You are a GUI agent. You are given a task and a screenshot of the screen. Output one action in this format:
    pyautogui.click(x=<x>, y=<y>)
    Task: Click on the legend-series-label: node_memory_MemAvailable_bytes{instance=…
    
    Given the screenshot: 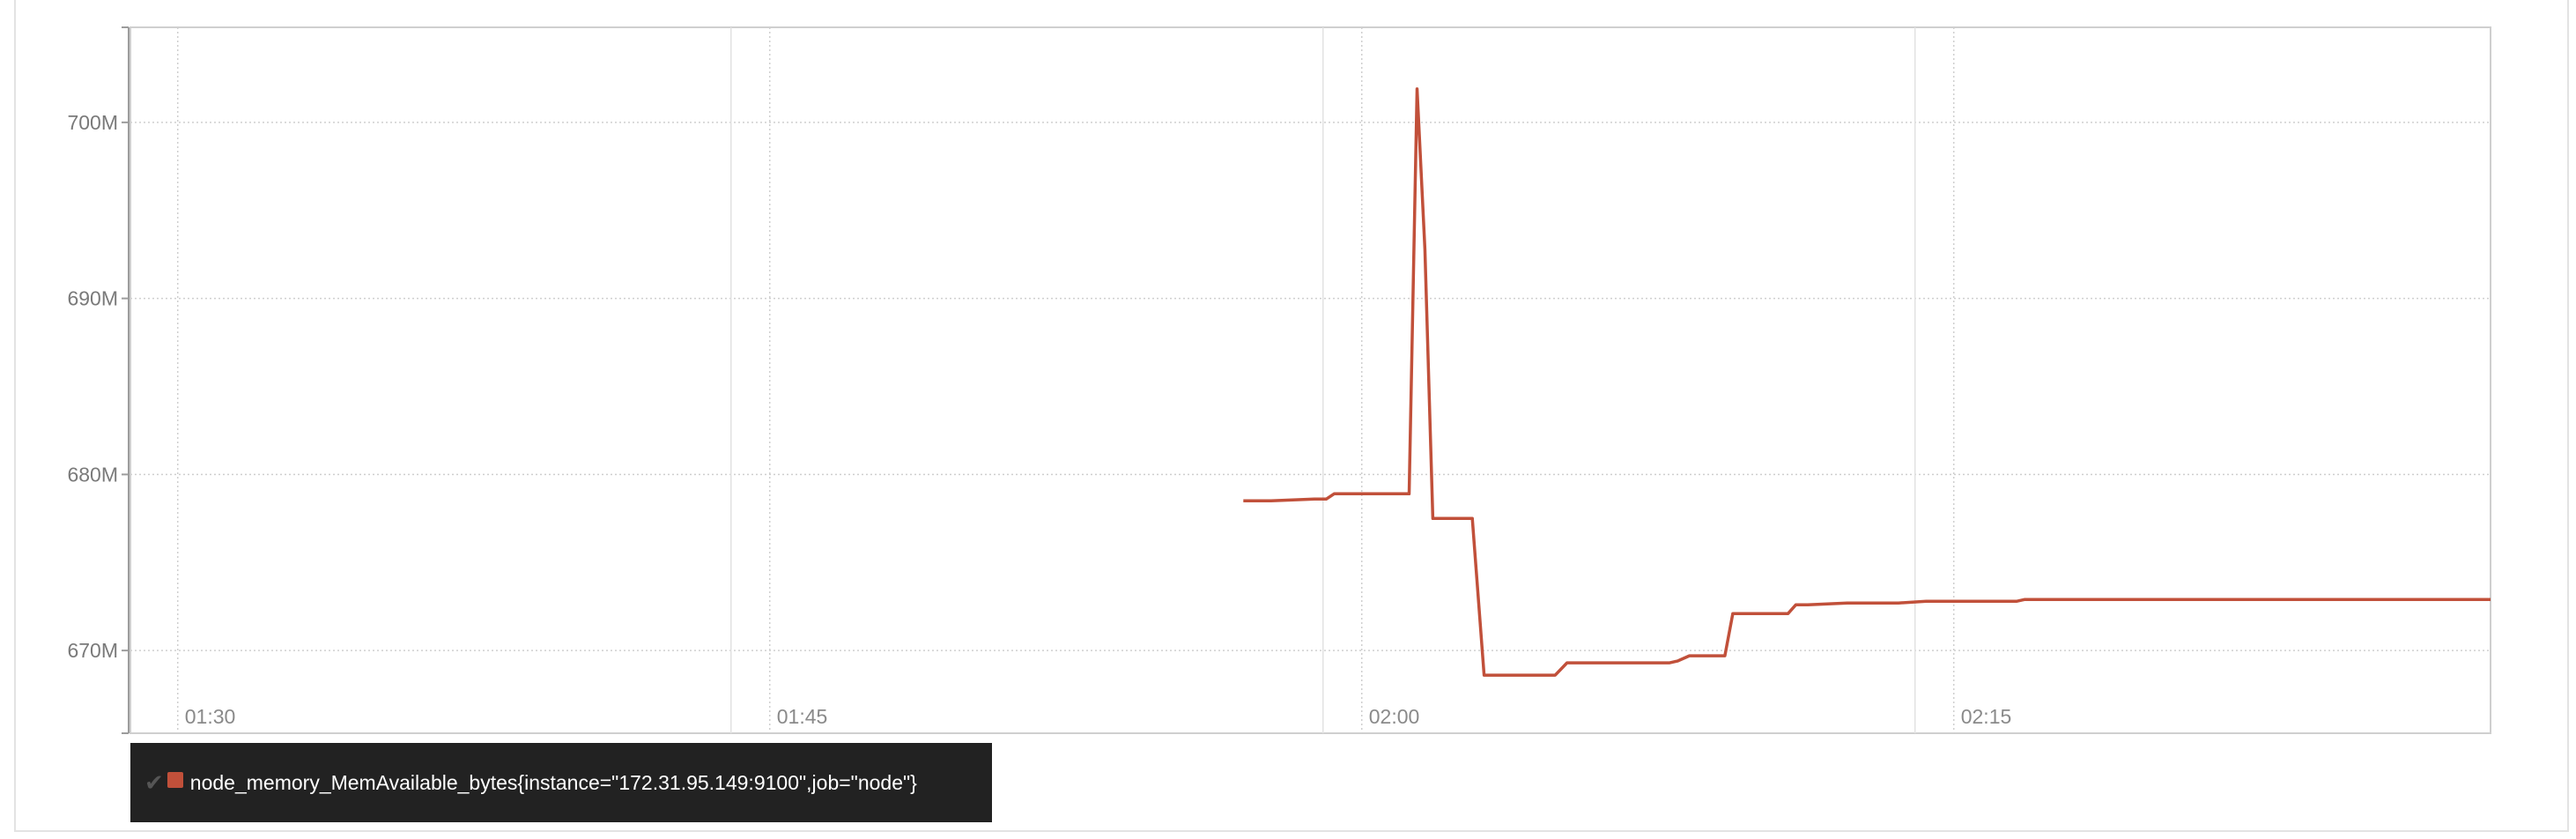 What is the action you would take?
    pyautogui.click(x=553, y=782)
    